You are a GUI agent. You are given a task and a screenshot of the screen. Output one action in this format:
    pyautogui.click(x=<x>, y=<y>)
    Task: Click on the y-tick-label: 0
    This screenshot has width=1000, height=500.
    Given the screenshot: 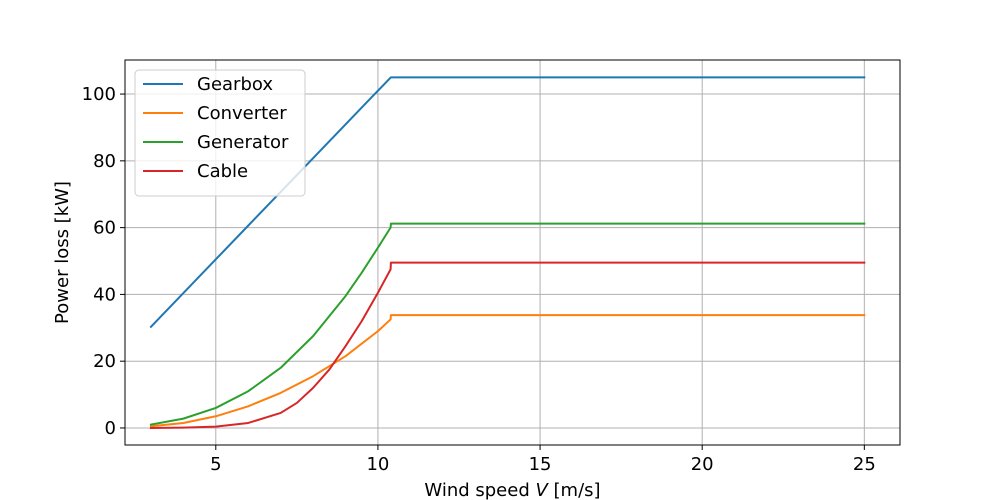 What is the action you would take?
    pyautogui.click(x=110, y=428)
    